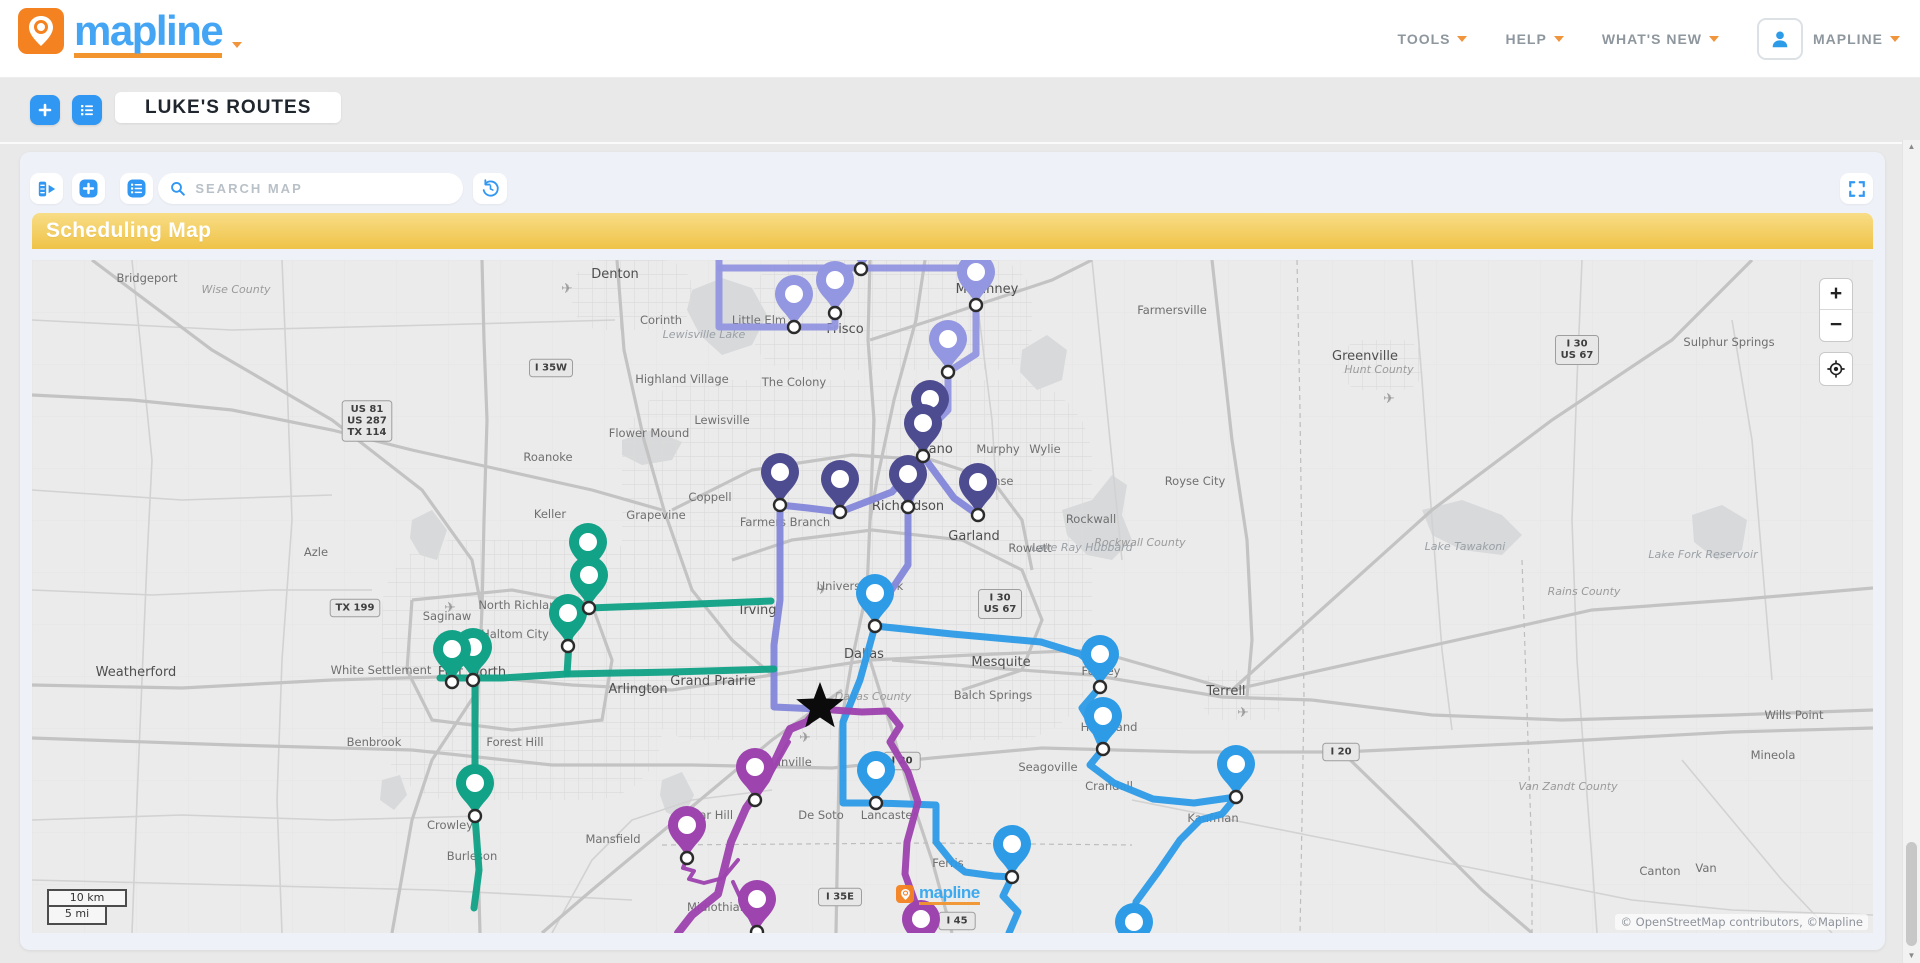 The width and height of the screenshot is (1920, 963). What do you see at coordinates (322, 188) in the screenshot?
I see `search-input` at bounding box center [322, 188].